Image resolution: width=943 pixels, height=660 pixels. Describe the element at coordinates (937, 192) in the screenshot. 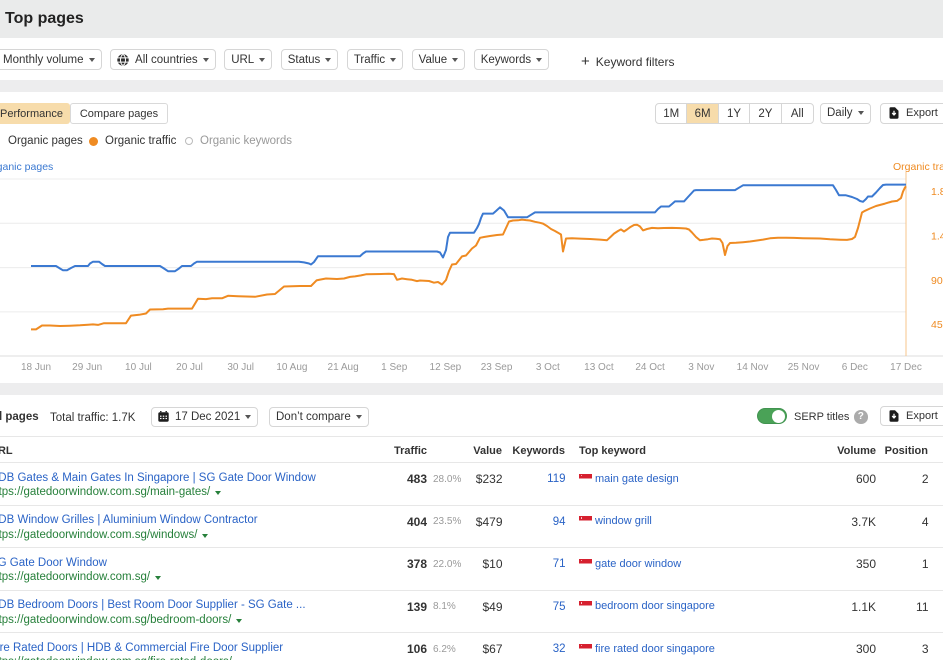

I see `svg-text: 1.8K` at that location.